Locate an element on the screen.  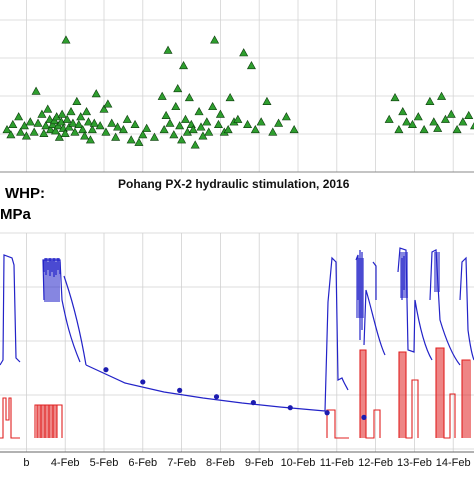
flow-rate-line is located at coordinates (337, 424).